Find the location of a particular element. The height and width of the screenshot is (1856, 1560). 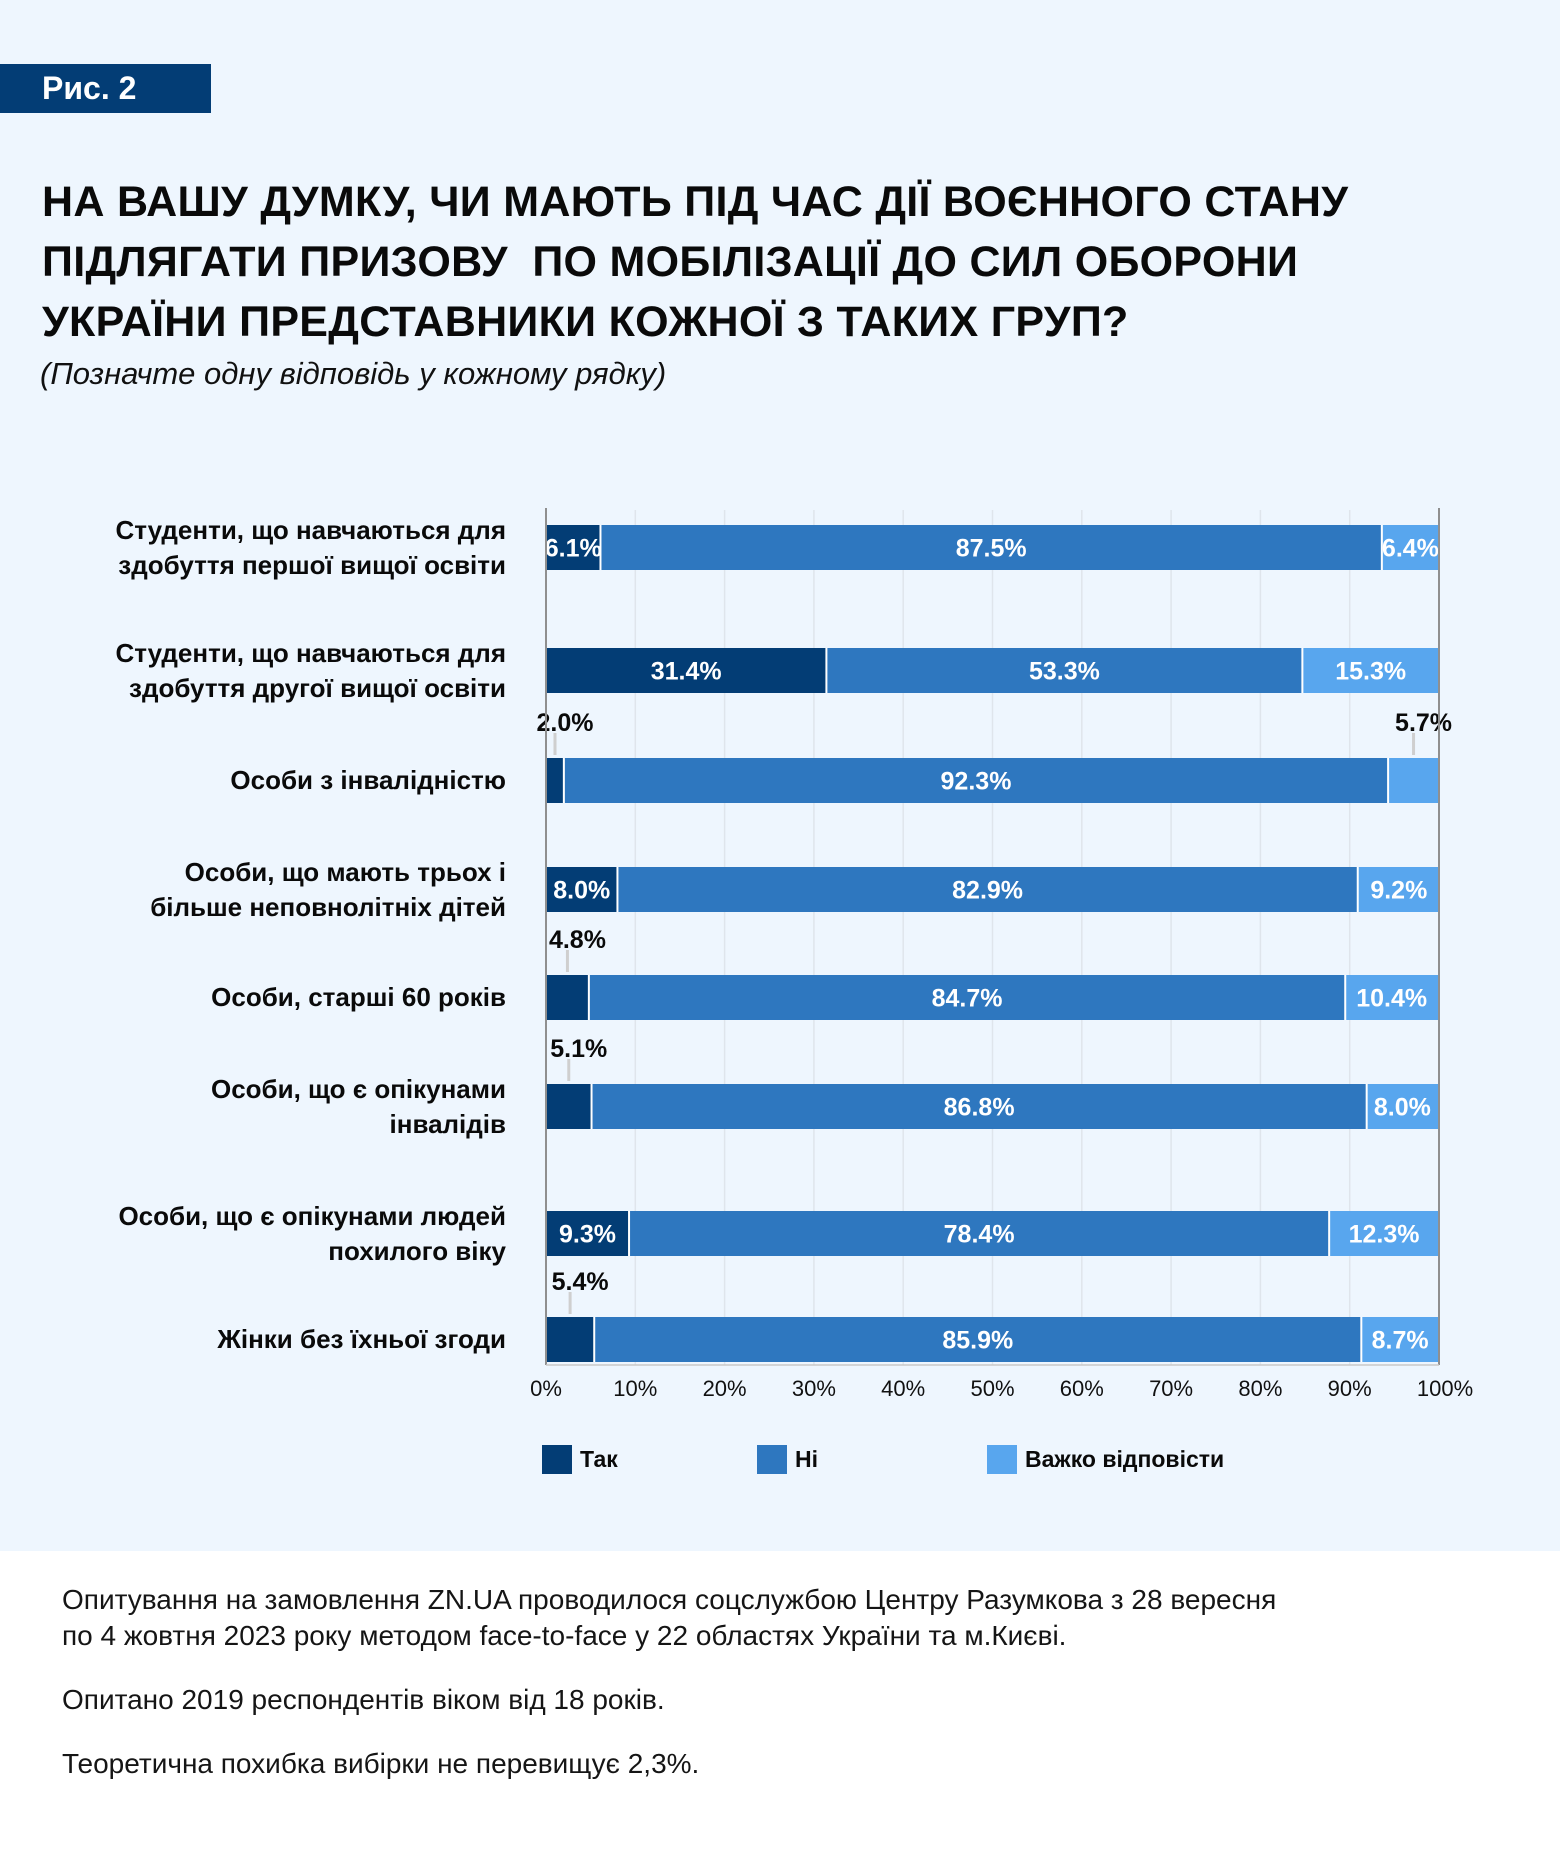

legend-label-yes: Так is located at coordinates (599, 1459).